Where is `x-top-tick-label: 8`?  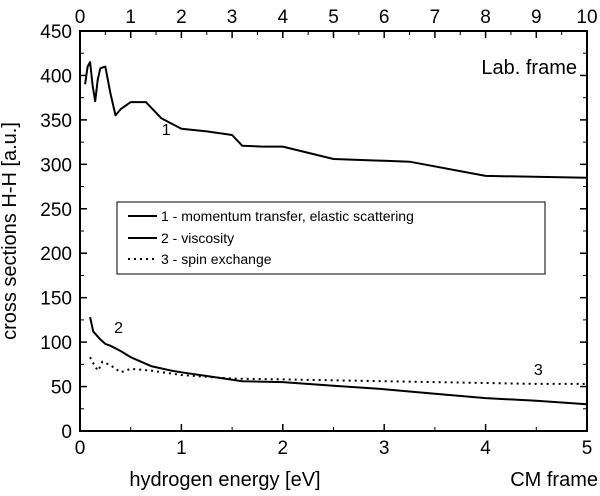 x-top-tick-label: 8 is located at coordinates (485, 17).